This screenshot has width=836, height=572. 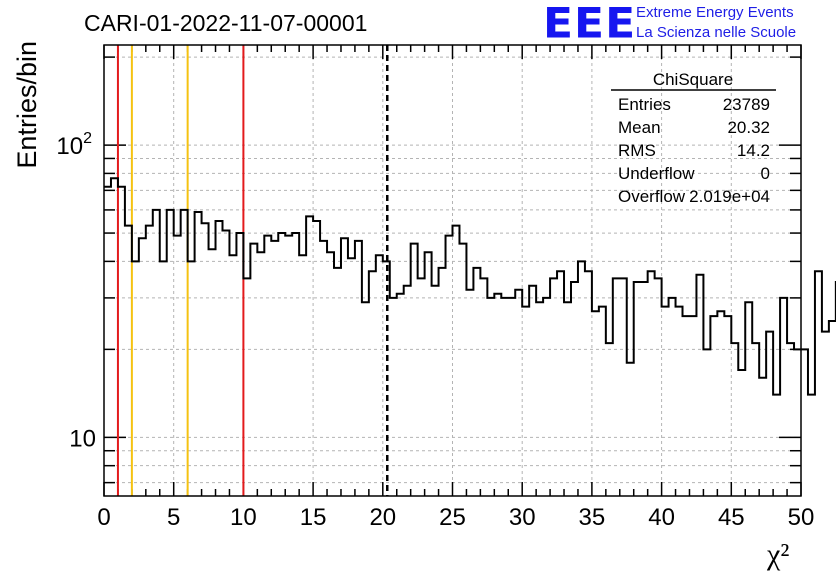 I want to click on x-tick-label: 15, so click(x=313, y=517).